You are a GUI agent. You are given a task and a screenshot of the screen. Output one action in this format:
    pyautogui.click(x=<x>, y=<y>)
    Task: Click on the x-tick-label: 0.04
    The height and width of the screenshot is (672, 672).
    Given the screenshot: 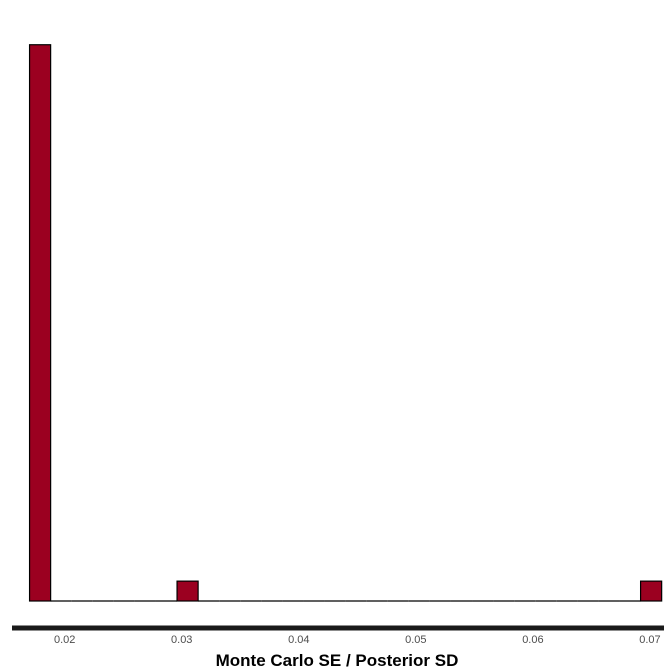 What is the action you would take?
    pyautogui.click(x=298, y=640)
    